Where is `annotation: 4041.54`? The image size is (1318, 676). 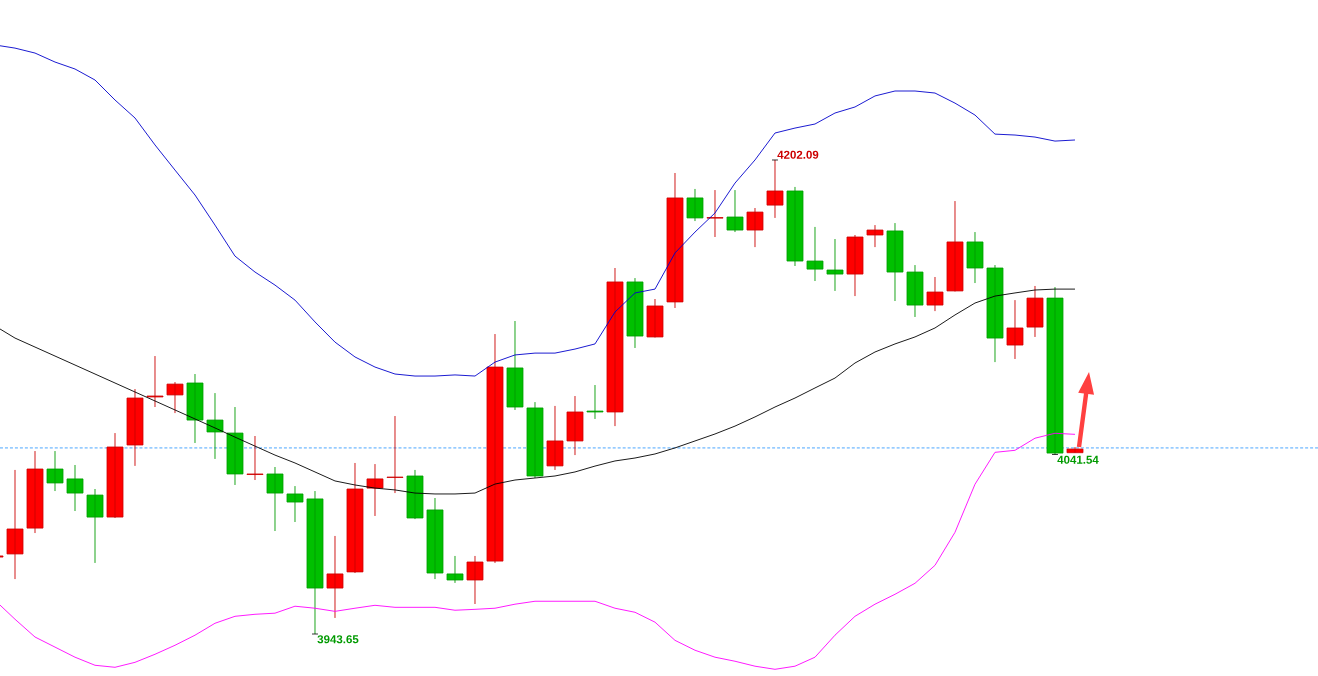
annotation: 4041.54 is located at coordinates (1078, 459).